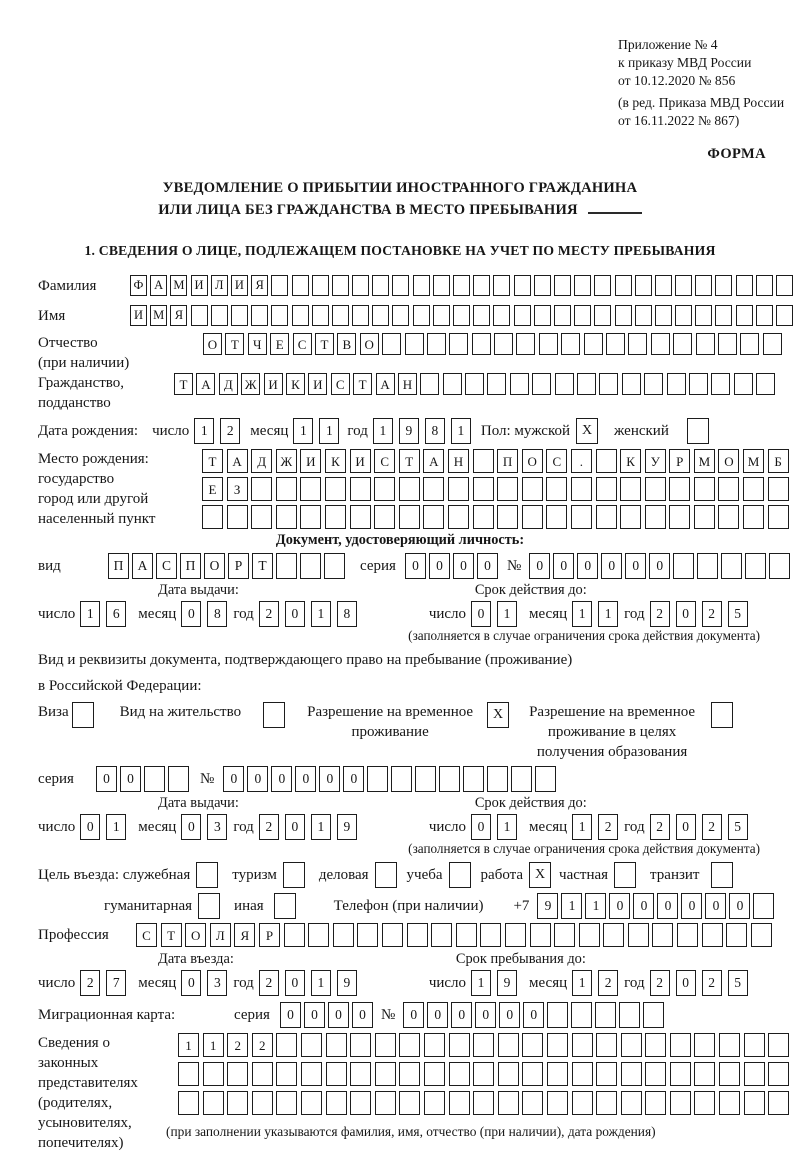 This screenshot has width=800, height=1163. Describe the element at coordinates (737, 614) in the screenshot. I see `form-cell: 5` at that location.